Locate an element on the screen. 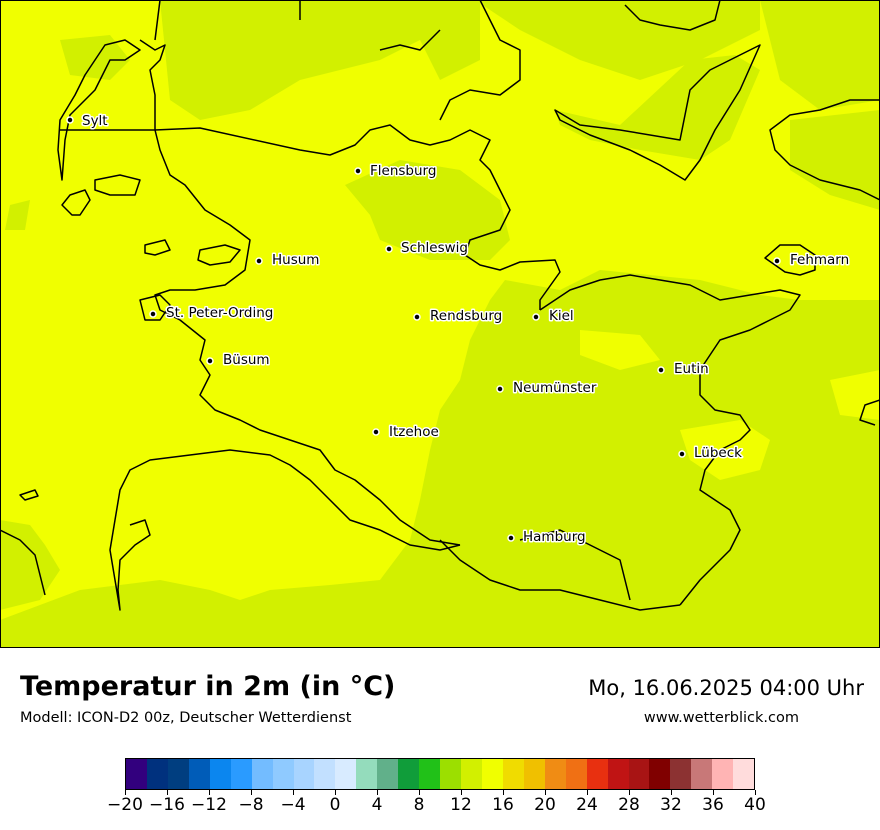 The width and height of the screenshot is (880, 830). city-label-st-peter-ording: St. Peter-Ording is located at coordinates (219, 313).